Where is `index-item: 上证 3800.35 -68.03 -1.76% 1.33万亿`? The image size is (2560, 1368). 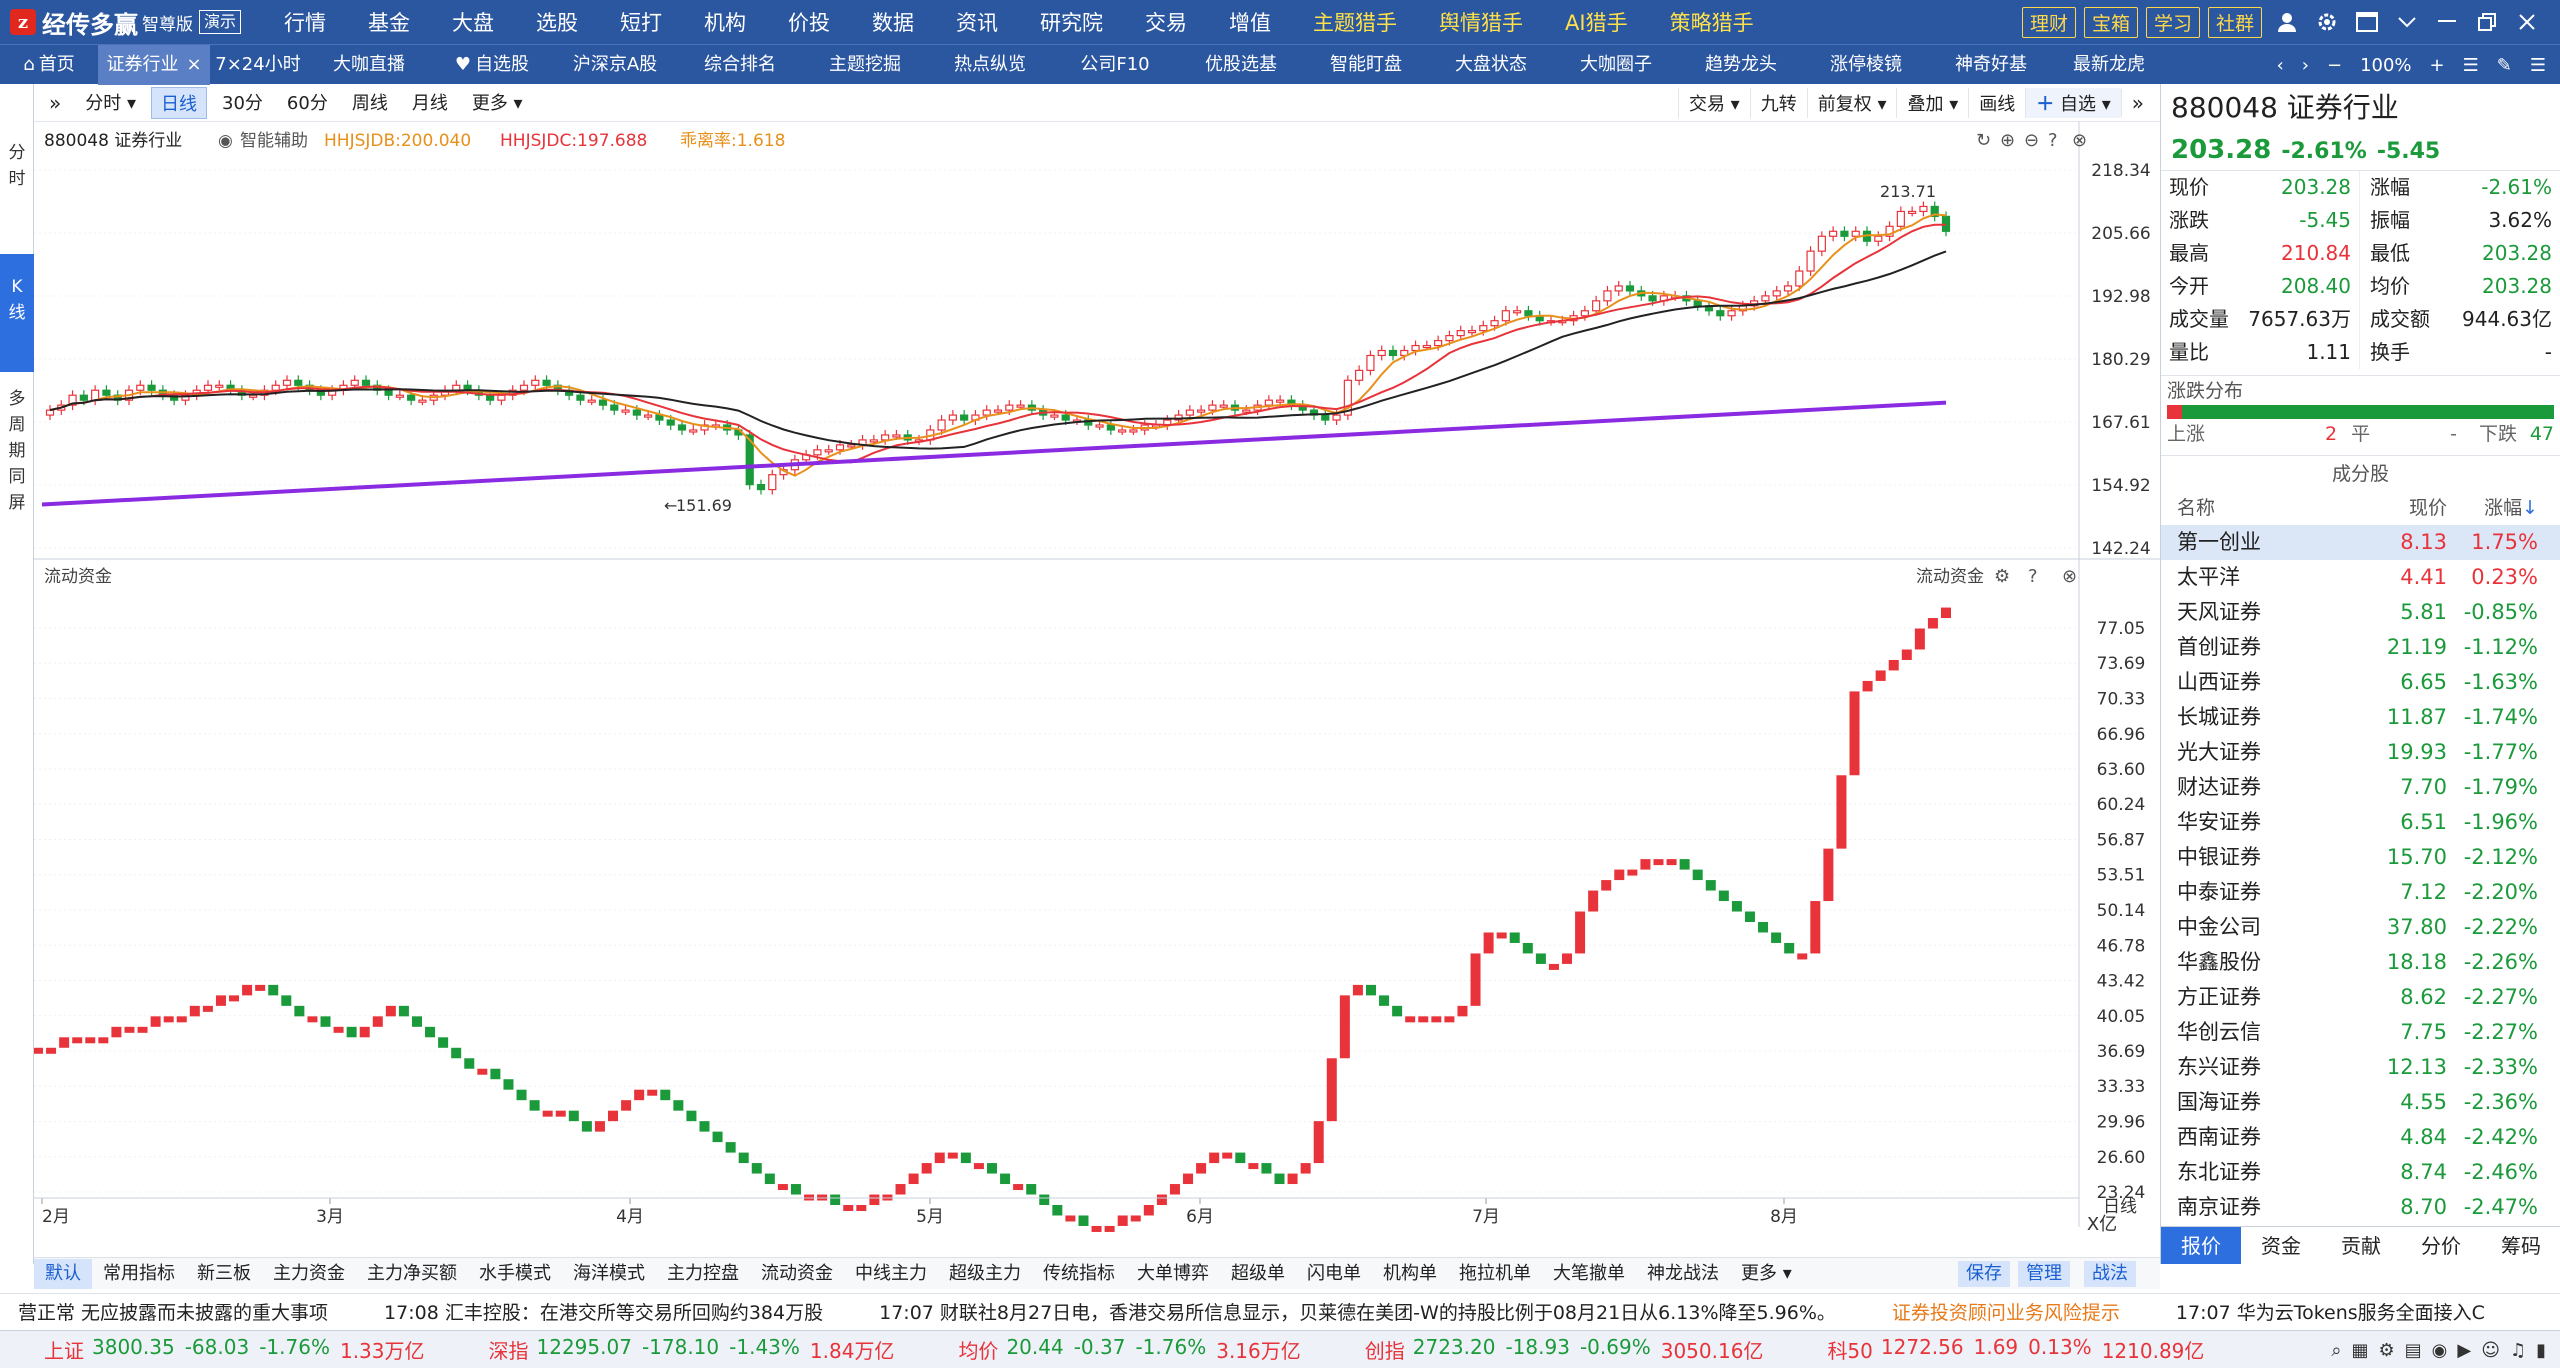 index-item: 上证 3800.35 -68.03 -1.76% 1.33万亿 is located at coordinates (212, 1349).